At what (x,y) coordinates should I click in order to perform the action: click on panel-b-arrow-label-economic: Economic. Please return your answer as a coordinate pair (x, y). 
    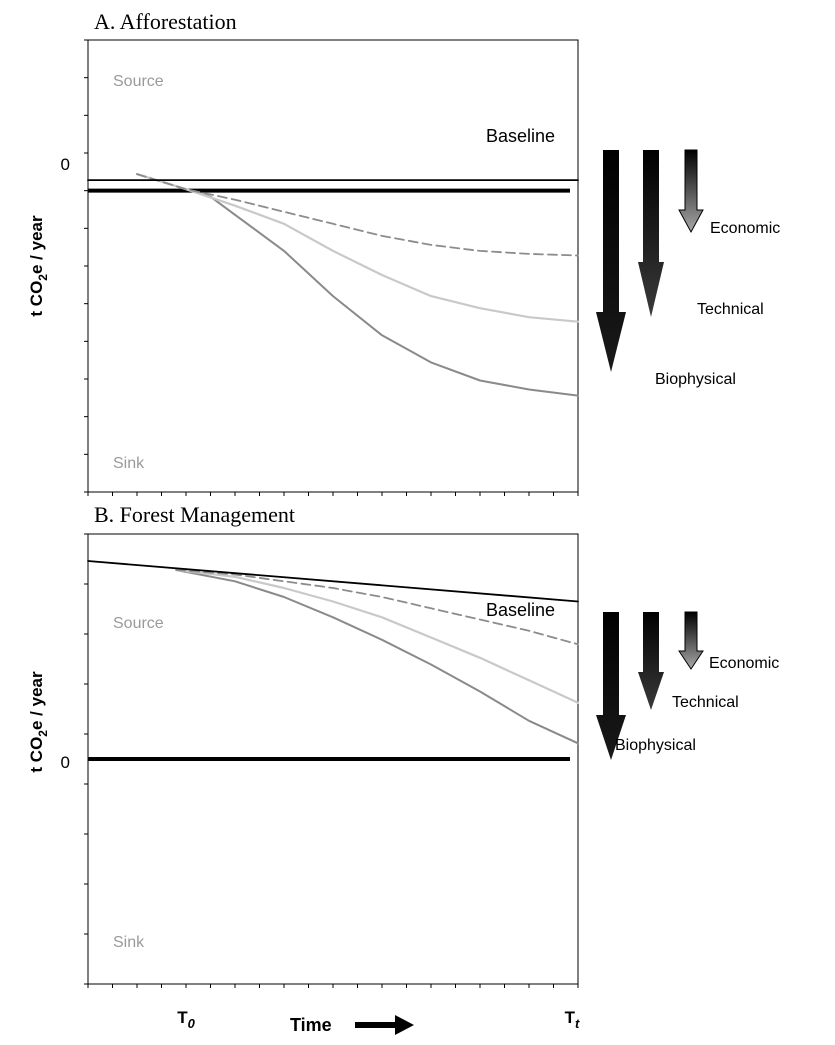
    Looking at the image, I should click on (744, 663).